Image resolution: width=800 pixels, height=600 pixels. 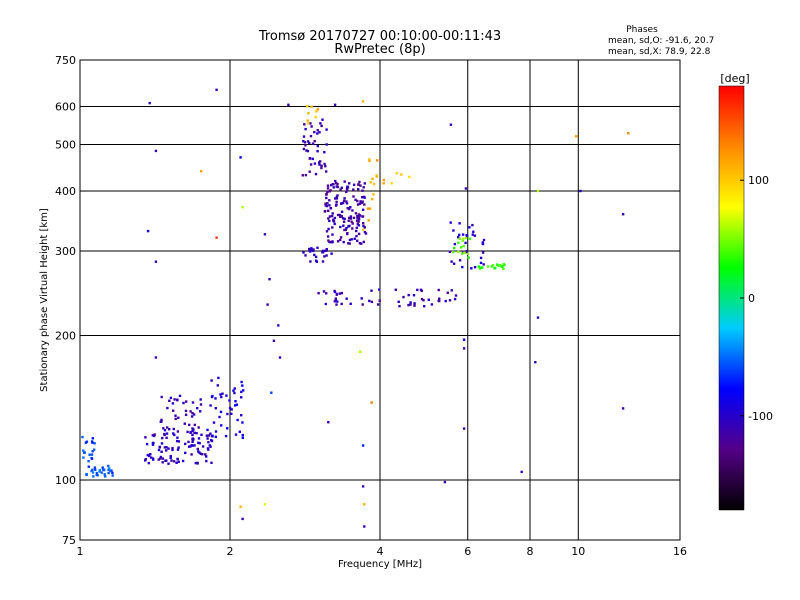 What do you see at coordinates (467, 551) in the screenshot?
I see `x-tick-label: 6` at bounding box center [467, 551].